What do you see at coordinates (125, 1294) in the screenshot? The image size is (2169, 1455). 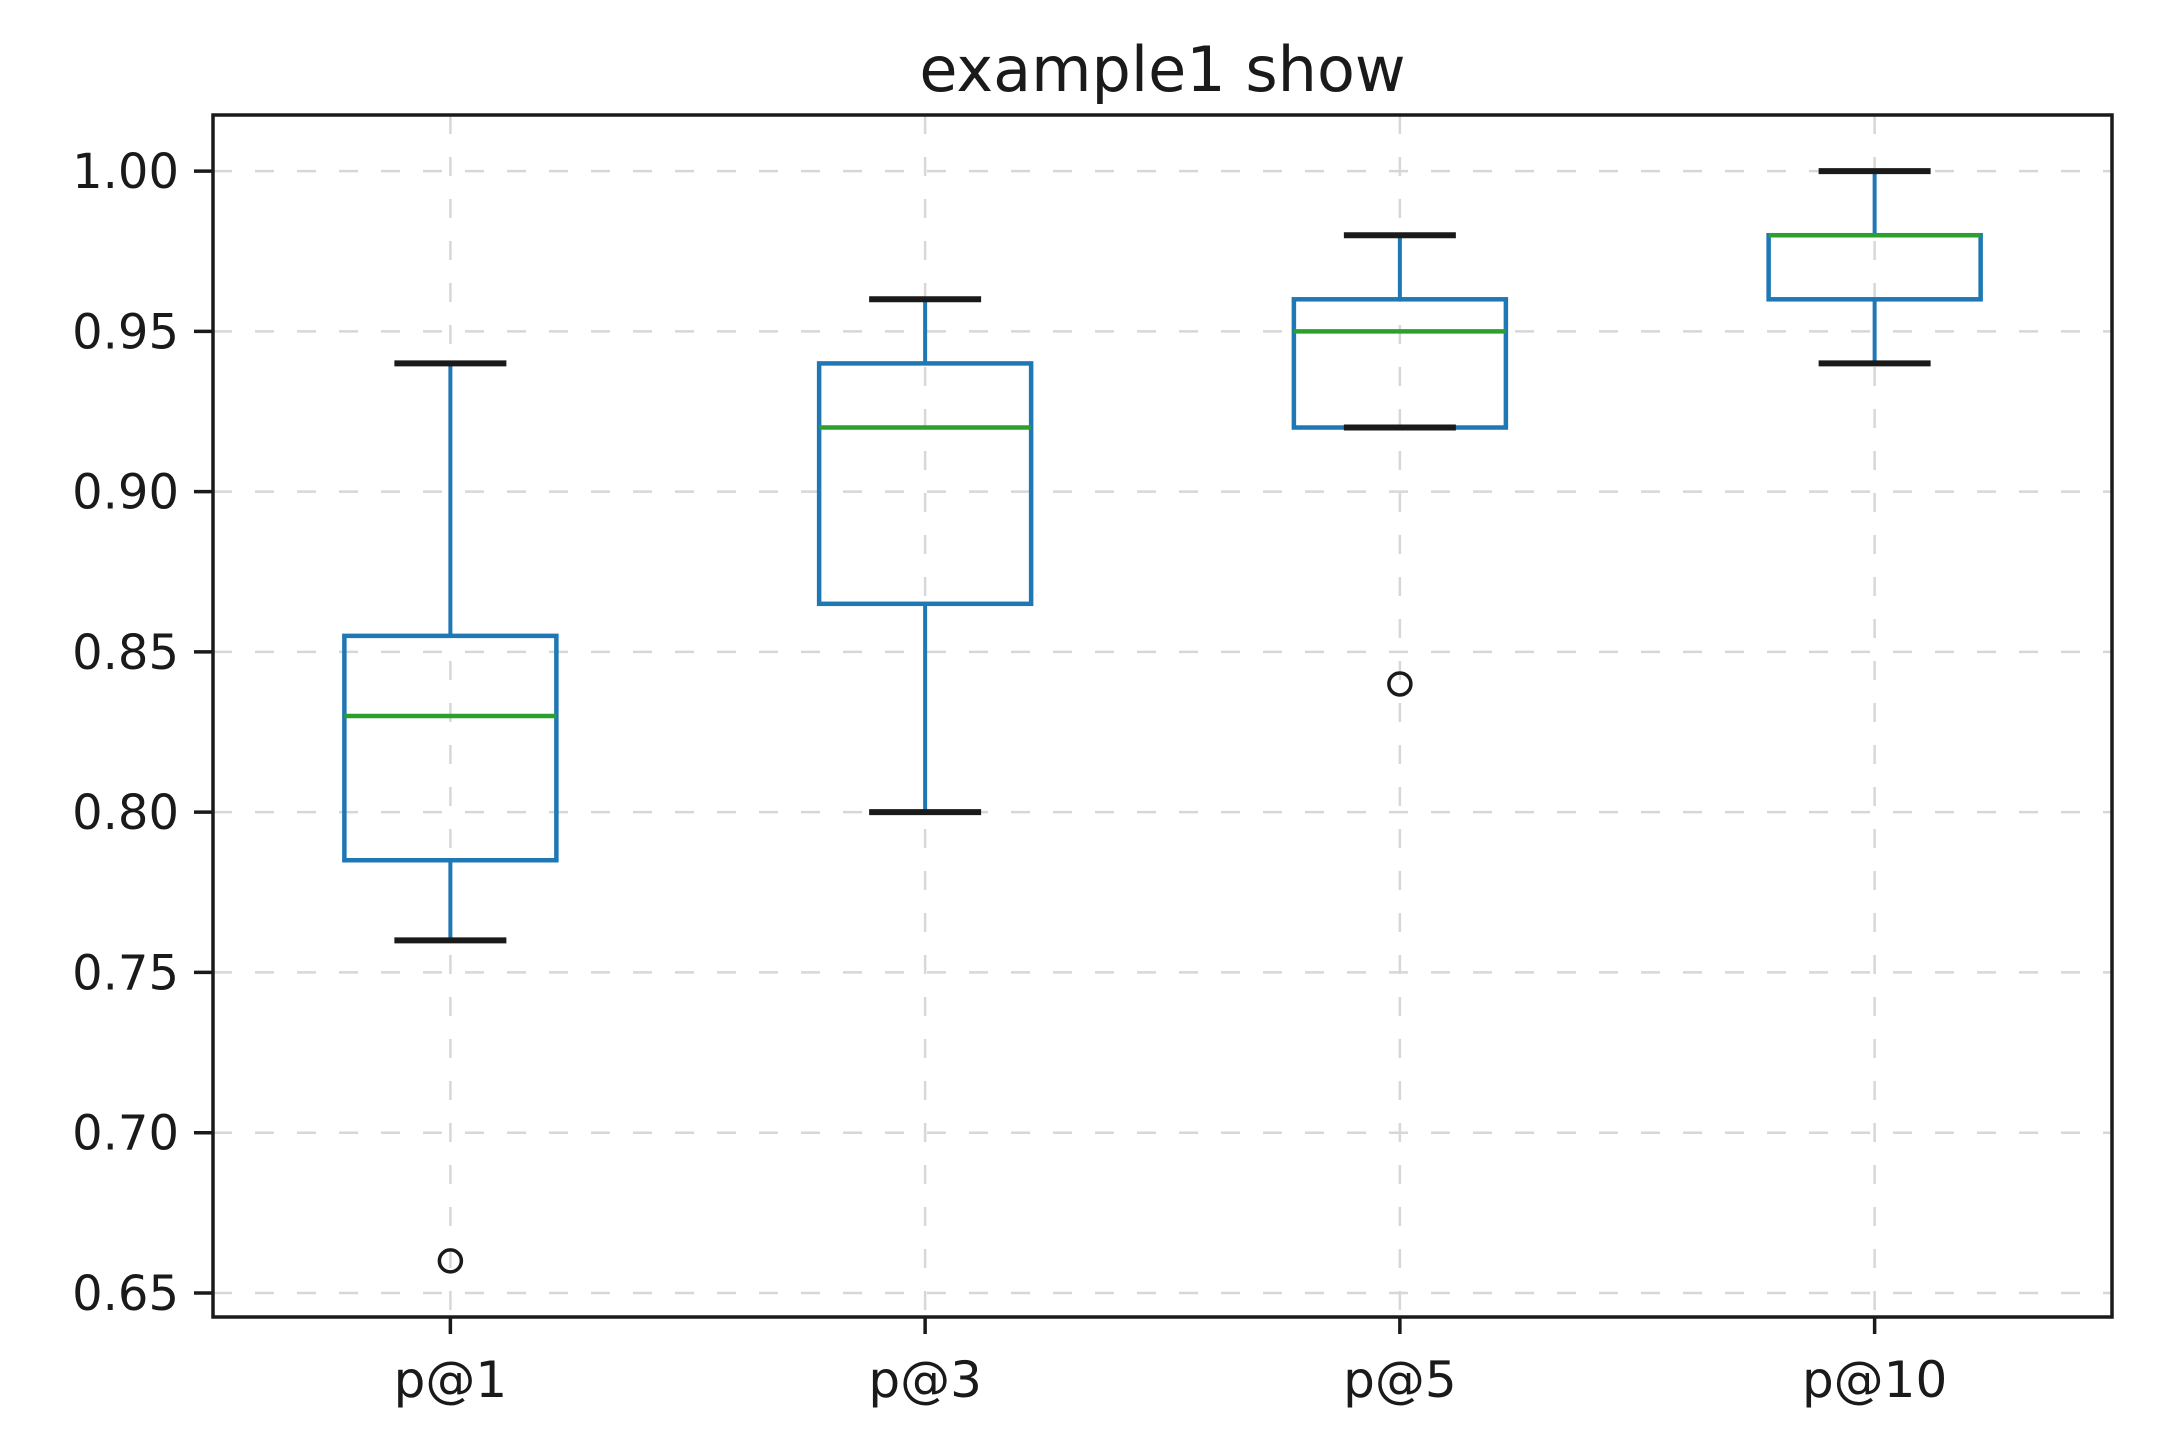 I see `y-tick-label: 0.65` at bounding box center [125, 1294].